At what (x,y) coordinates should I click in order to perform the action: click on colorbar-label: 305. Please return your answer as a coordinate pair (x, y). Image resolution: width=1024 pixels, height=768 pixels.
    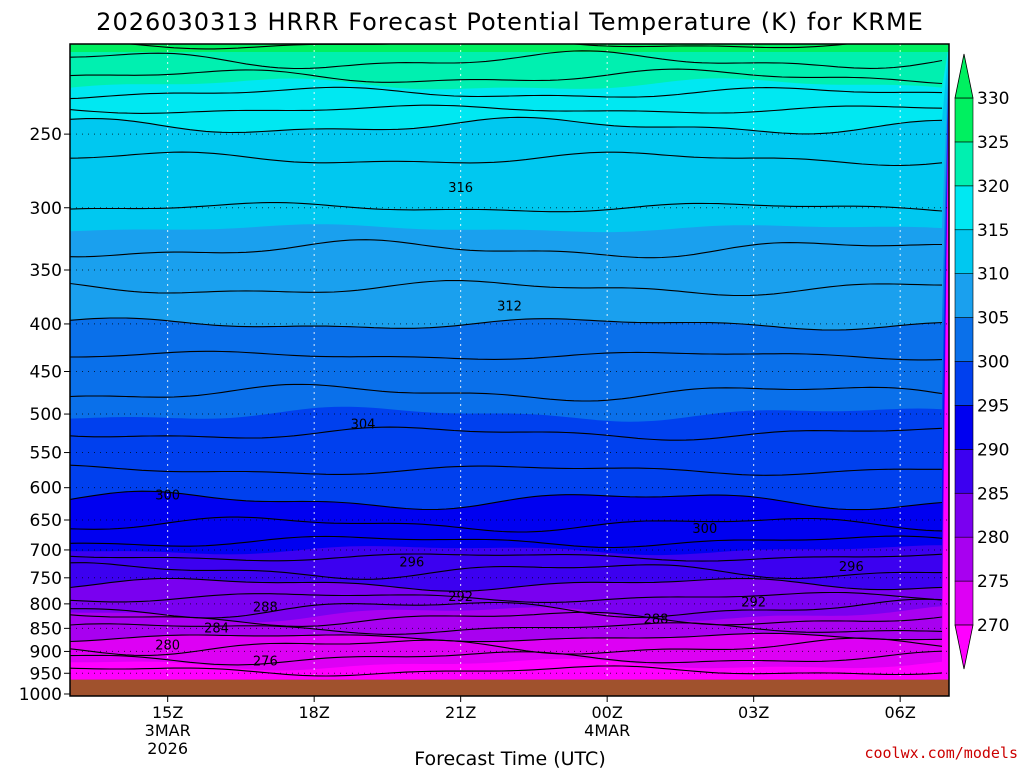
    Looking at the image, I should click on (993, 319).